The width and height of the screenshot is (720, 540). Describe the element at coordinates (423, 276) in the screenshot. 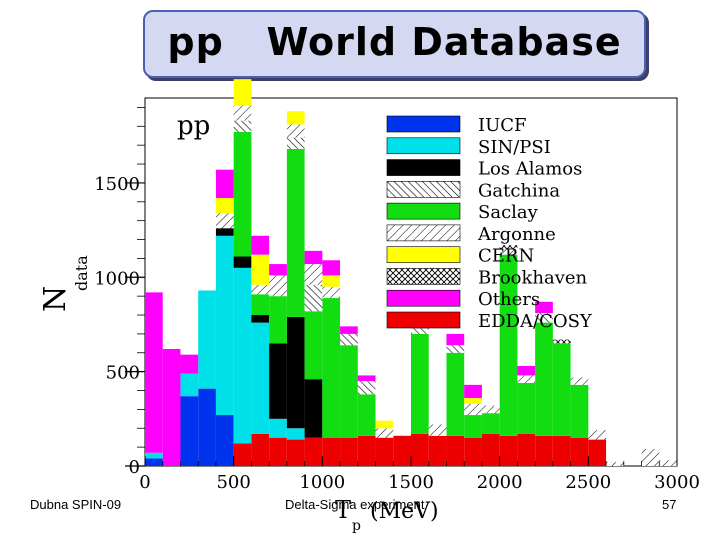

I see `legend-swatch-brookhaven` at that location.